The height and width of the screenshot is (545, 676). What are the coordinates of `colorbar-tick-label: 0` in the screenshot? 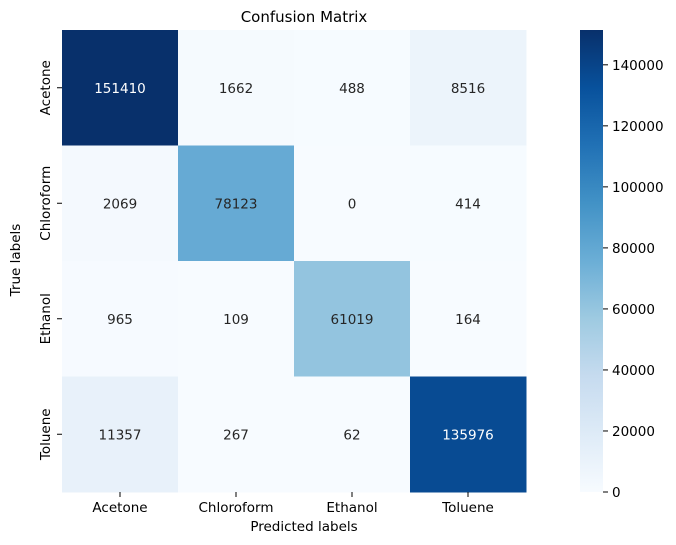 It's located at (616, 493).